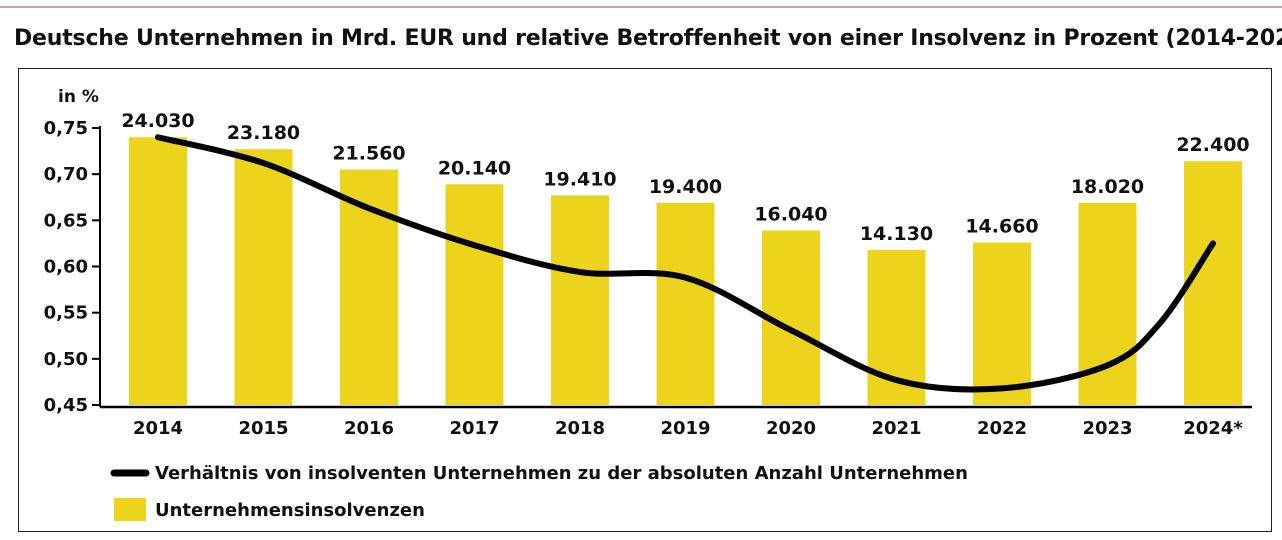  I want to click on y-tick-label: 0,65, so click(66, 220).